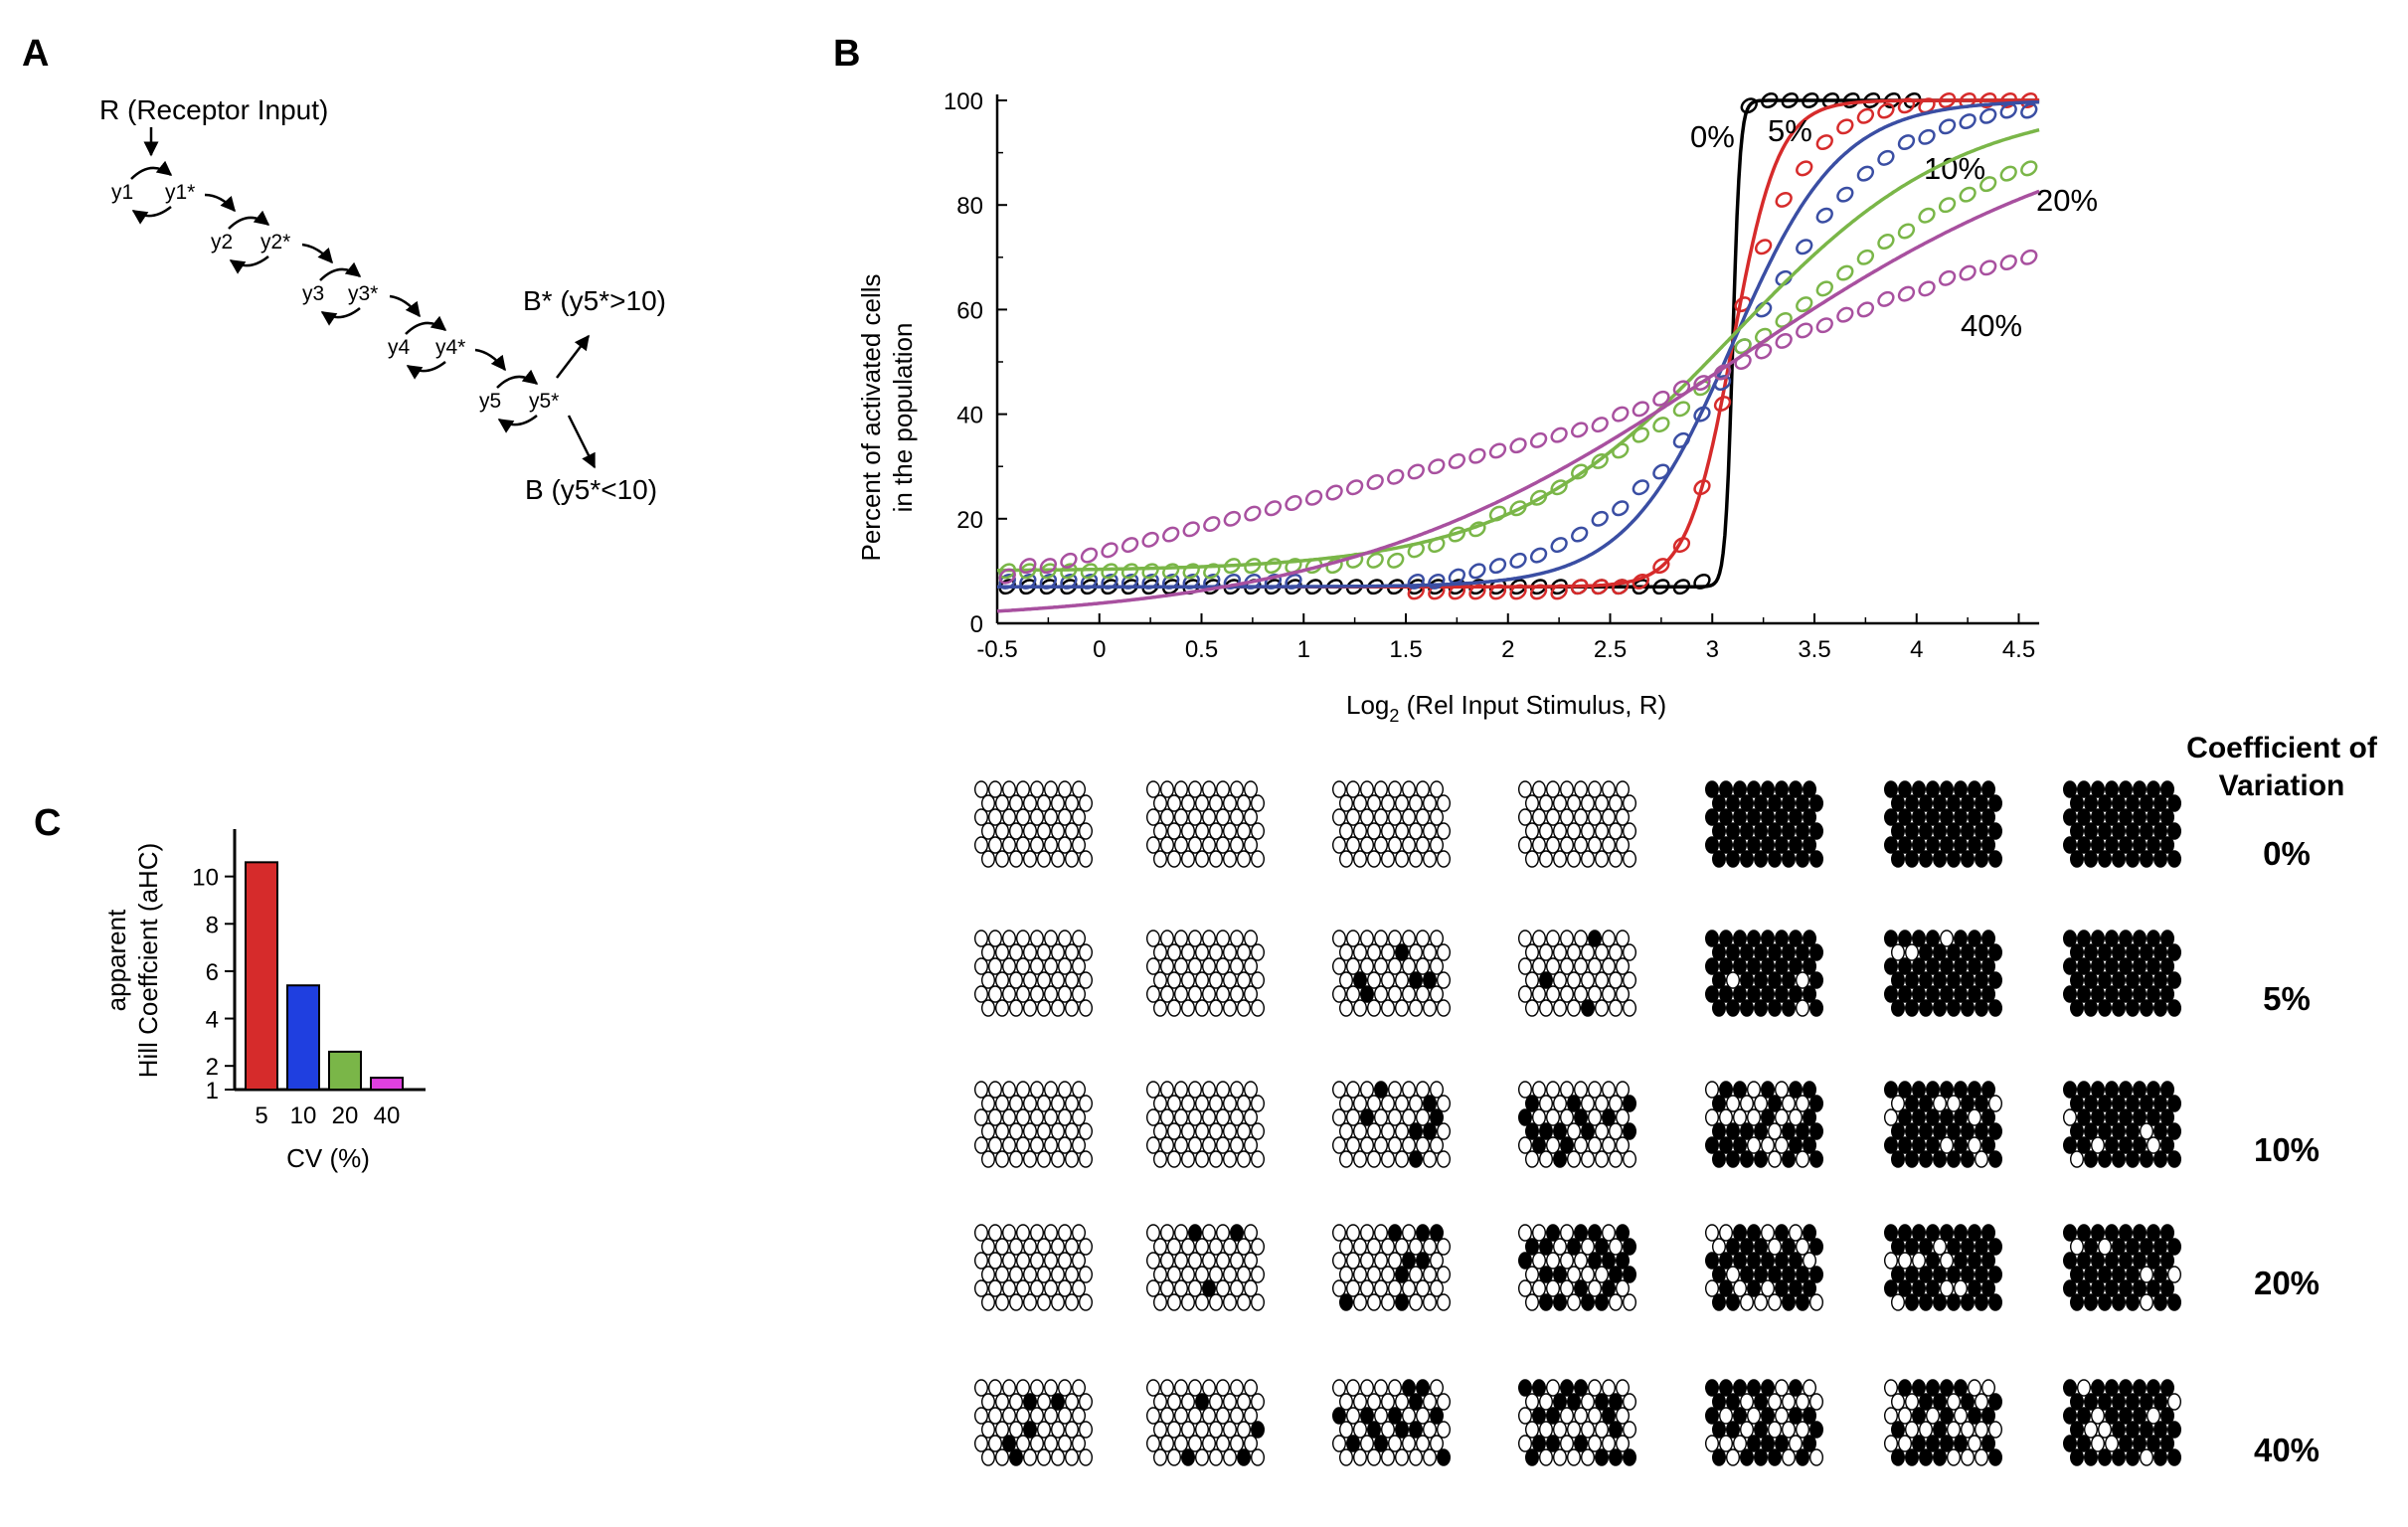  Describe the element at coordinates (591, 489) in the screenshot. I see `output-inactive-label: B (y5*<10)` at that location.